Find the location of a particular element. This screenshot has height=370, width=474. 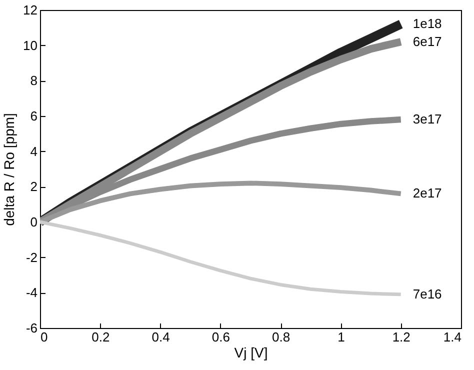

y-tick-label: 4 is located at coordinates (34, 151).